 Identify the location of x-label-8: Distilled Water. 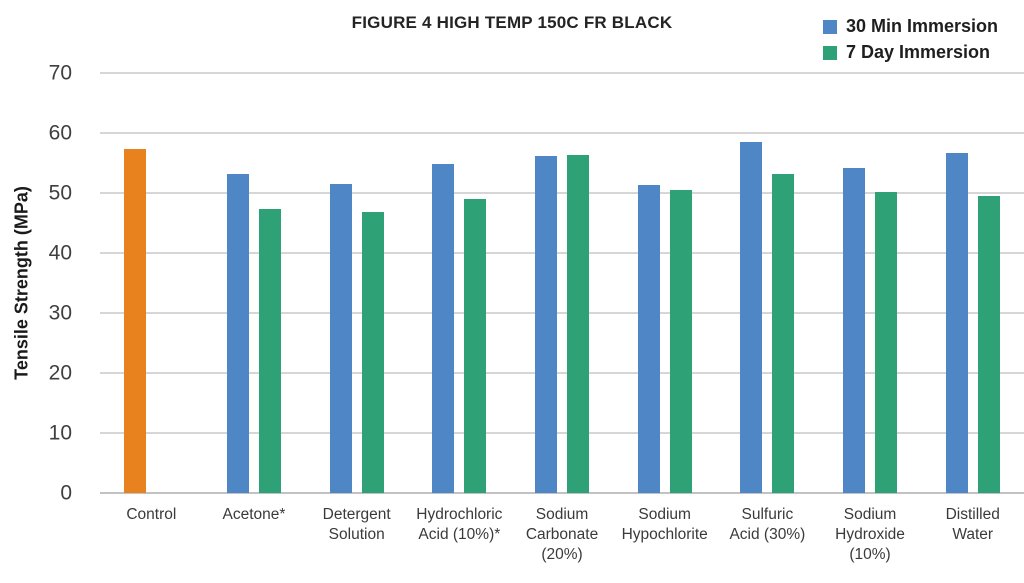
(972, 525).